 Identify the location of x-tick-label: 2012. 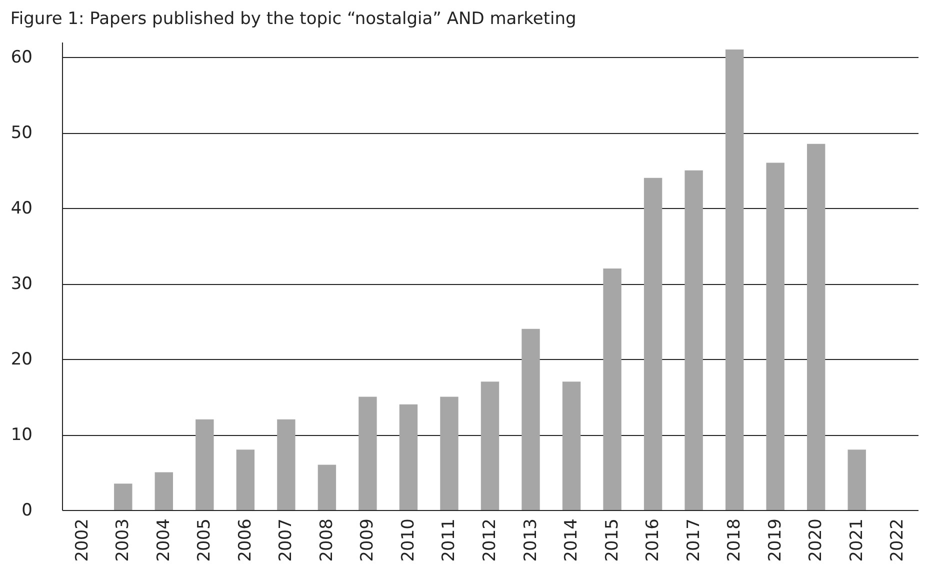
(490, 540).